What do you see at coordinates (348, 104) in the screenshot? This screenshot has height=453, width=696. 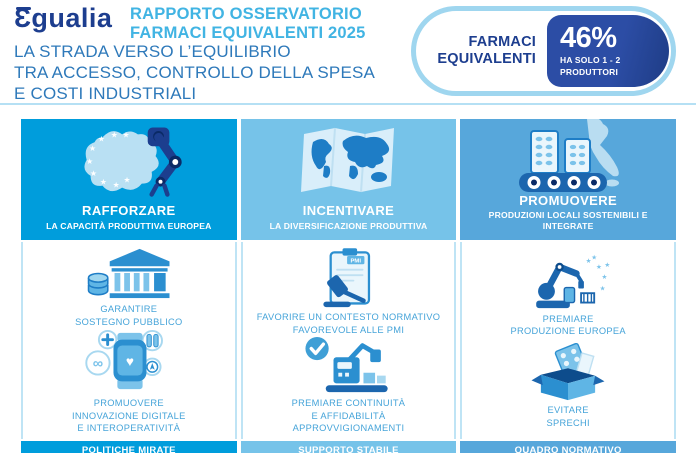 I see `header-divider` at bounding box center [348, 104].